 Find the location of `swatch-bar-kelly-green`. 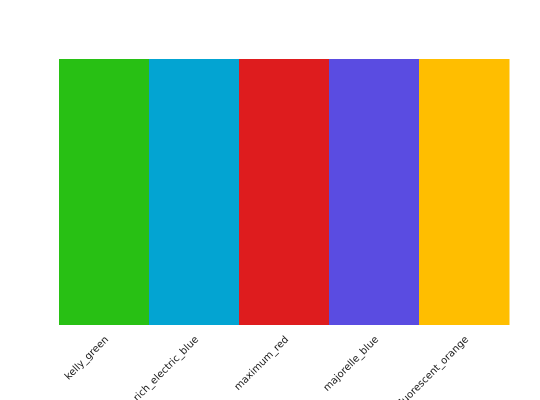

swatch-bar-kelly-green is located at coordinates (104, 192).